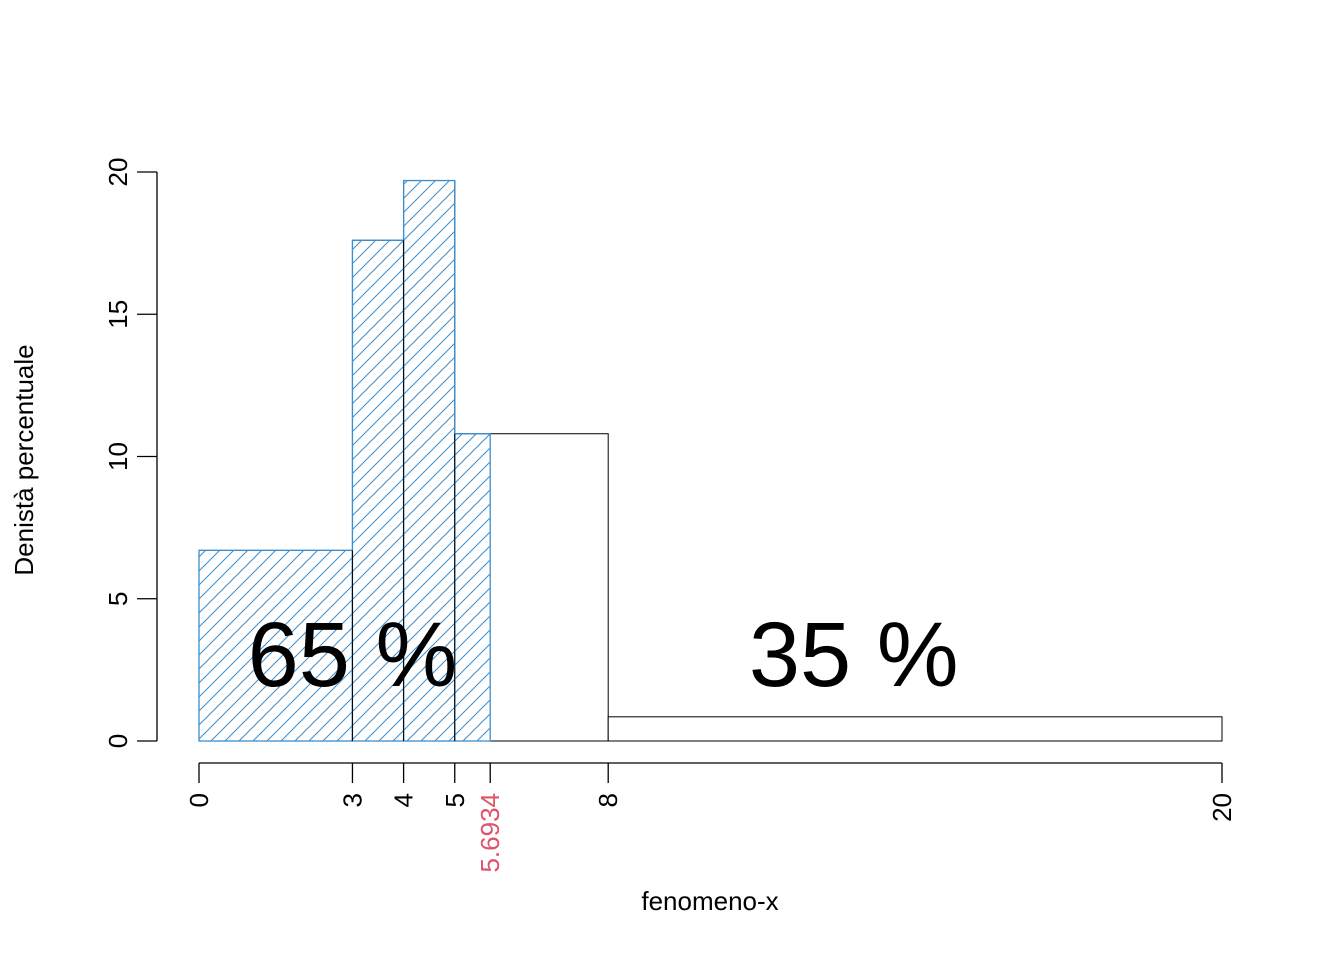  I want to click on y-axis: 0 5 10 15 20, so click(130, 453).